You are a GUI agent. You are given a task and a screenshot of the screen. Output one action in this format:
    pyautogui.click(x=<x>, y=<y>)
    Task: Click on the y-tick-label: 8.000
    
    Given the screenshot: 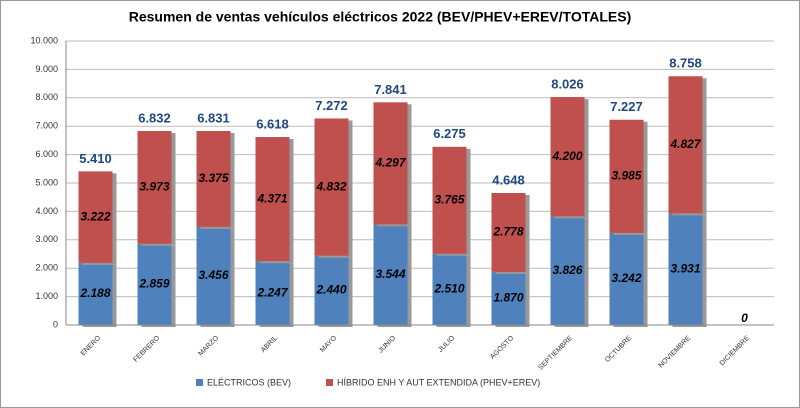 What is the action you would take?
    pyautogui.click(x=46, y=97)
    